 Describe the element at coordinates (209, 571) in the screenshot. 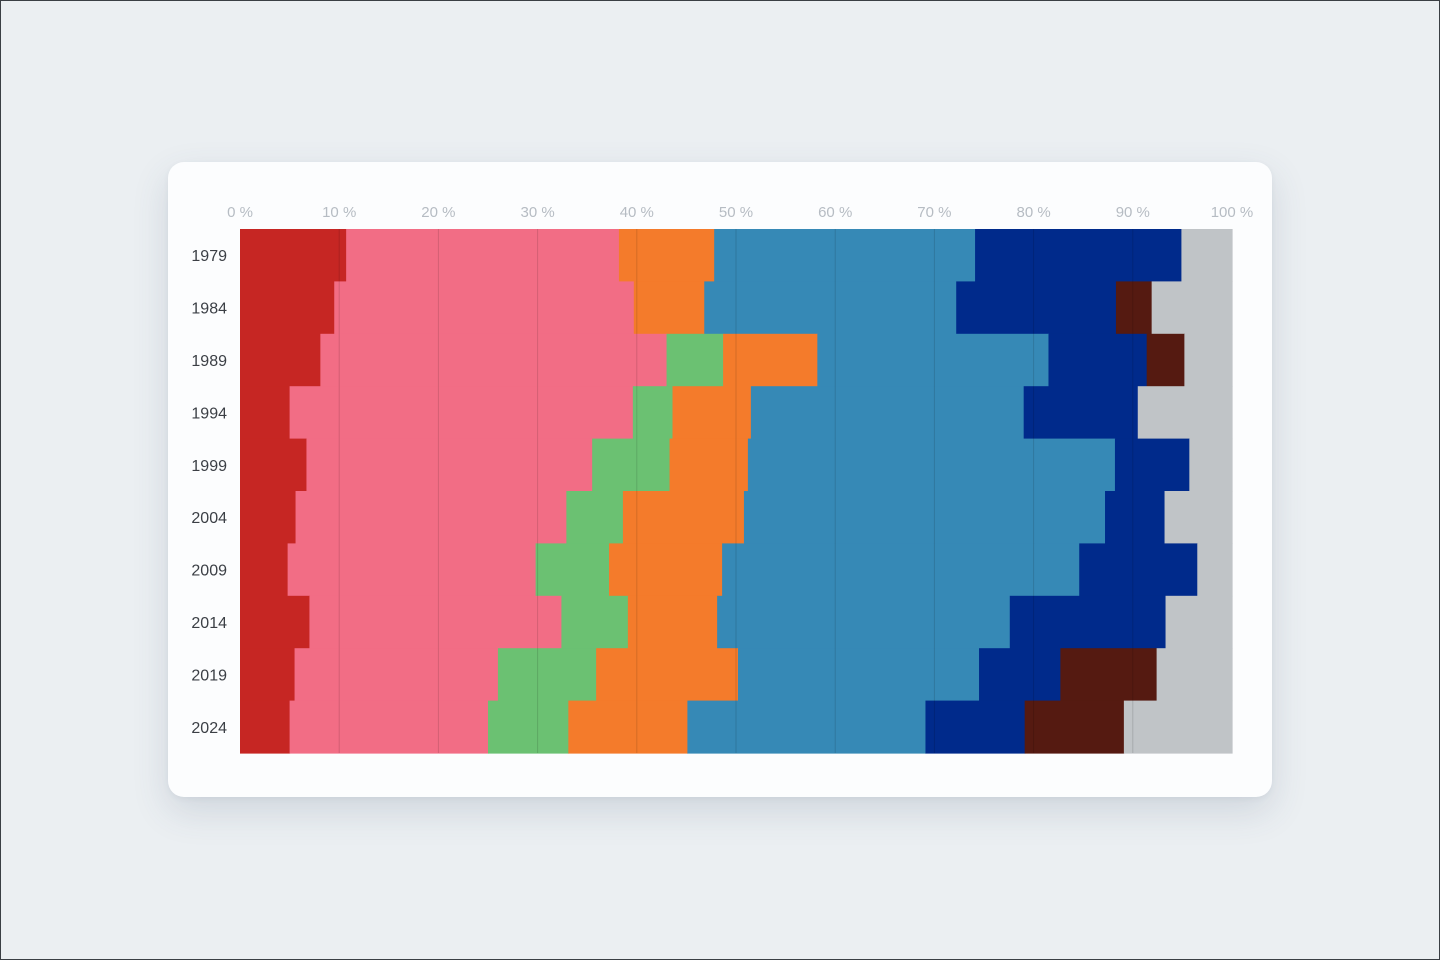

I see `category-label-2009: 2009` at that location.